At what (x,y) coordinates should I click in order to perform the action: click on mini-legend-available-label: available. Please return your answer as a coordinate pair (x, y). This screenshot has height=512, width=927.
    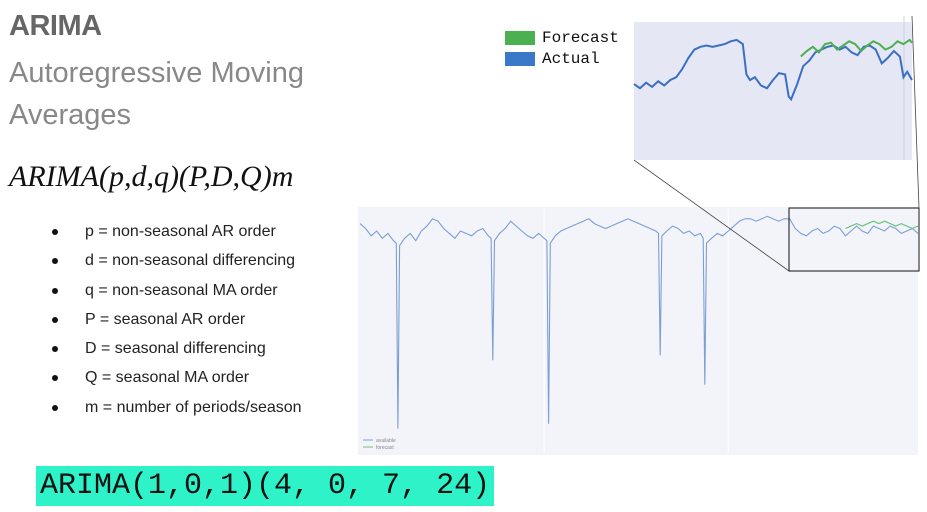
    Looking at the image, I should click on (386, 441).